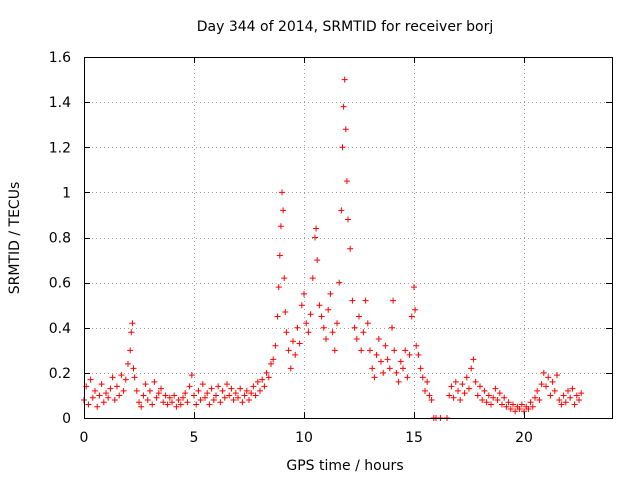 This screenshot has width=640, height=480. What do you see at coordinates (60, 284) in the screenshot?
I see `y-tick-label: 0.6` at bounding box center [60, 284].